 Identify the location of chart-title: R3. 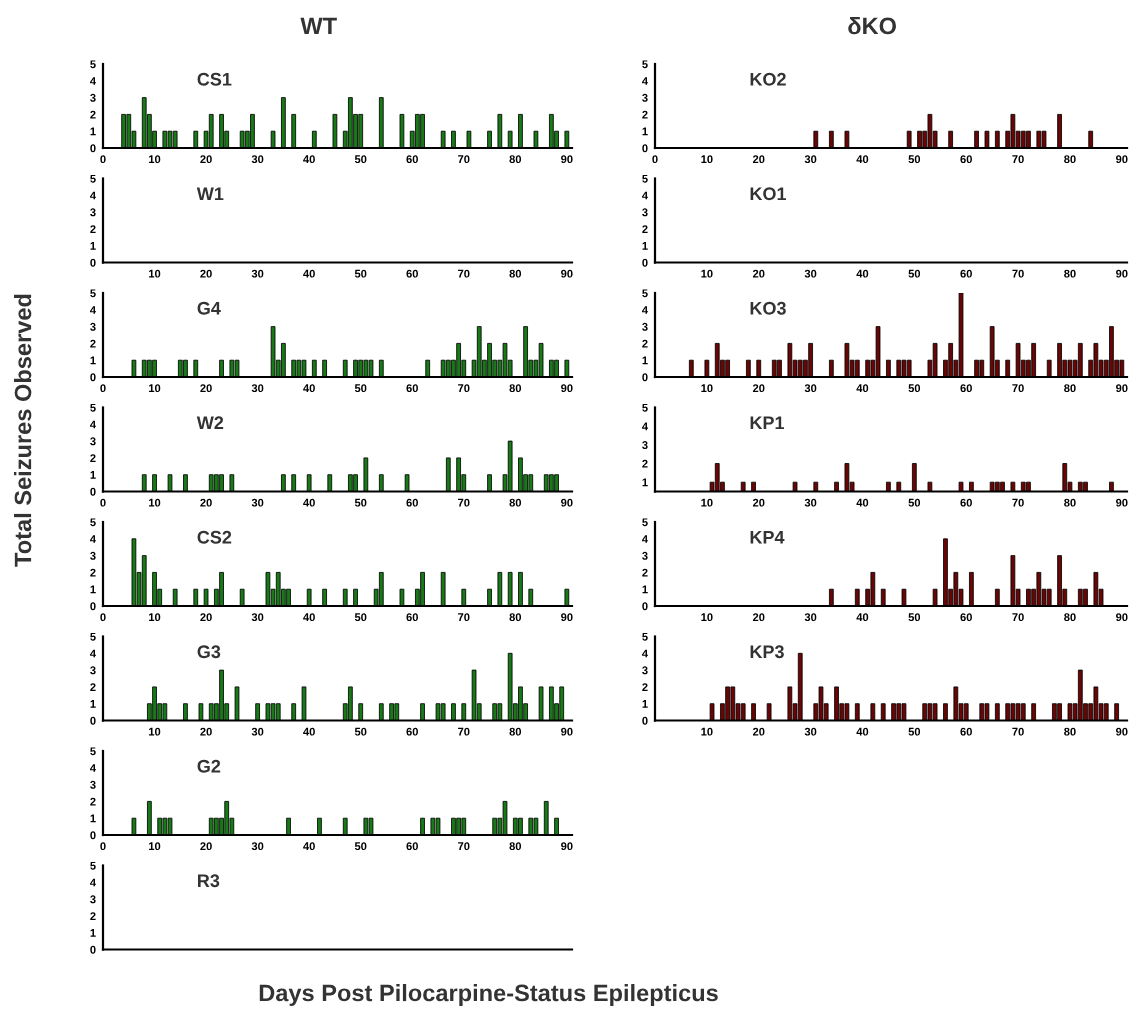
(209, 881).